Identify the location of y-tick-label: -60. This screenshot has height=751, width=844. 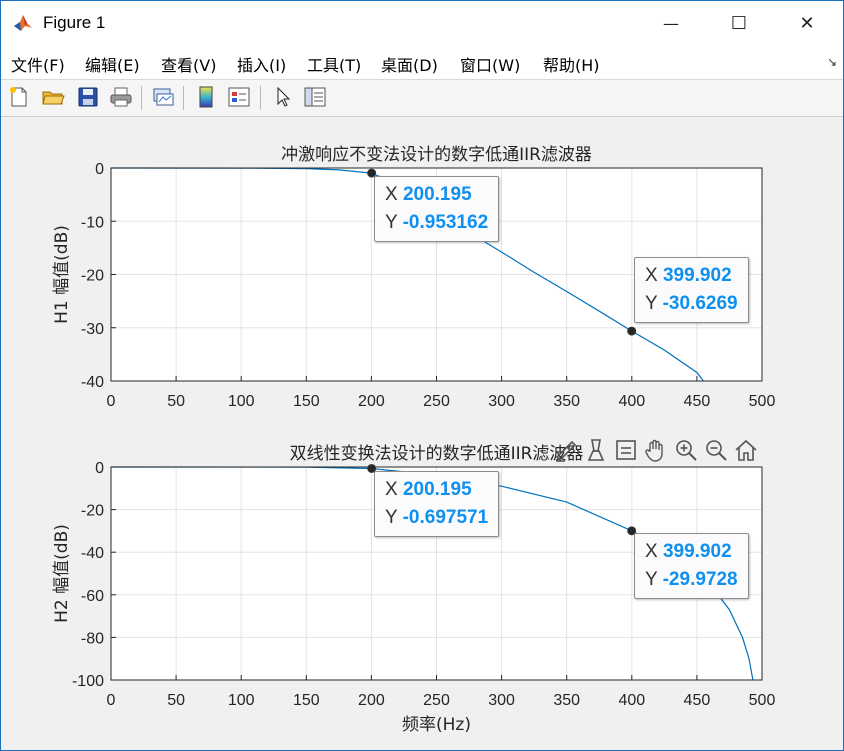
(92, 596).